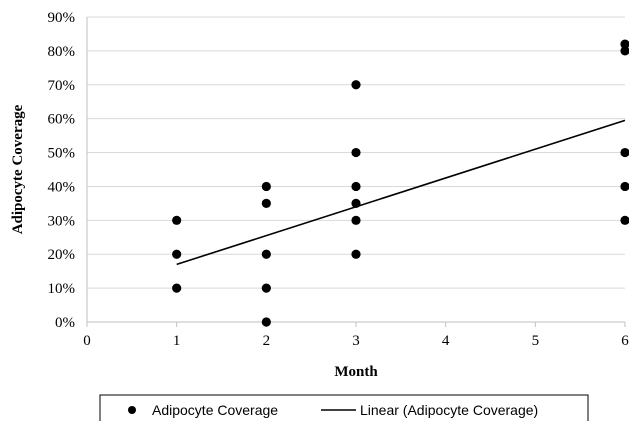 The width and height of the screenshot is (629, 421). What do you see at coordinates (62, 187) in the screenshot?
I see `y-tick-label: 40%` at bounding box center [62, 187].